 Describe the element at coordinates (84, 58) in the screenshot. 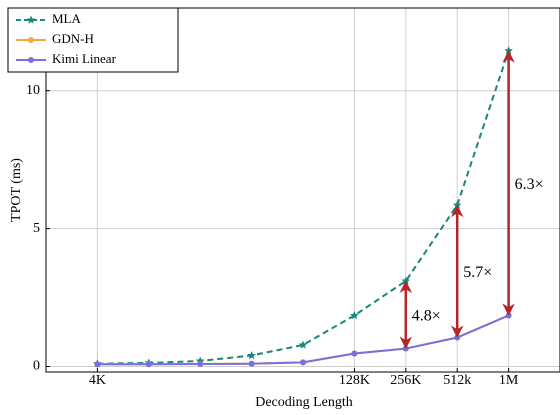

I see `legend-label: Kimi Linear` at that location.